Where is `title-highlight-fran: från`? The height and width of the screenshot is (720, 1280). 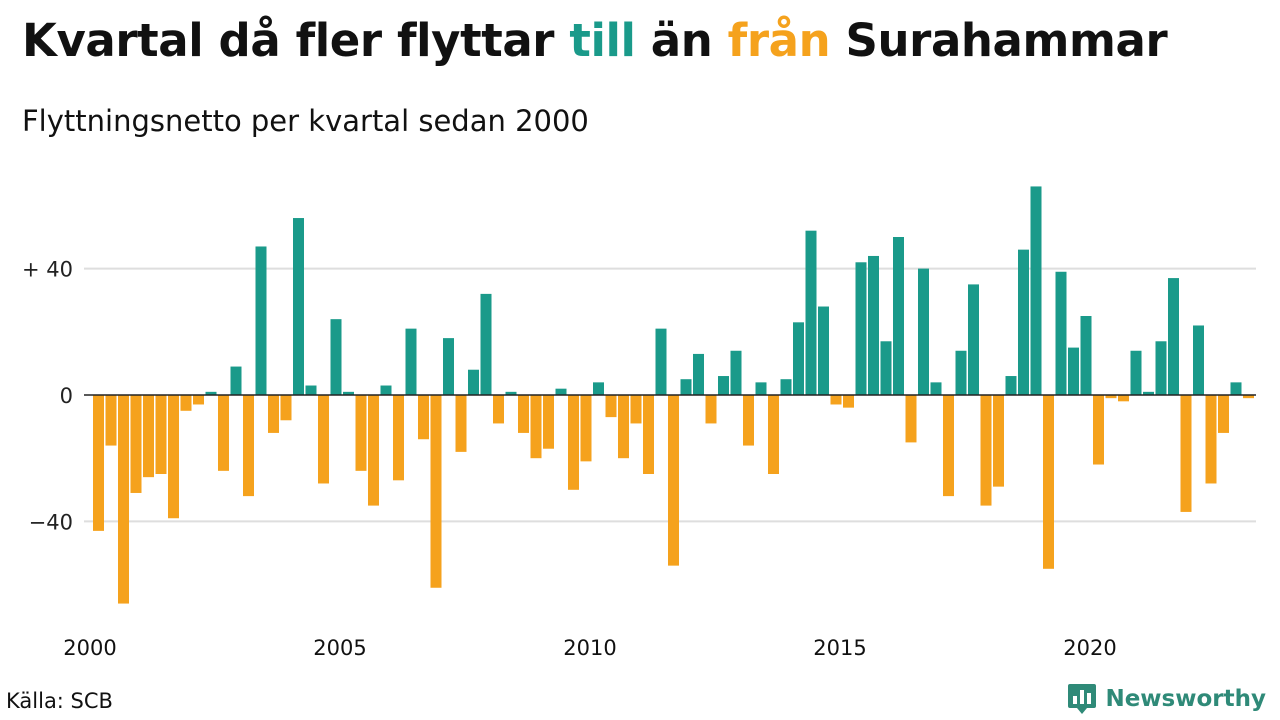 title-highlight-fran: från is located at coordinates (779, 40).